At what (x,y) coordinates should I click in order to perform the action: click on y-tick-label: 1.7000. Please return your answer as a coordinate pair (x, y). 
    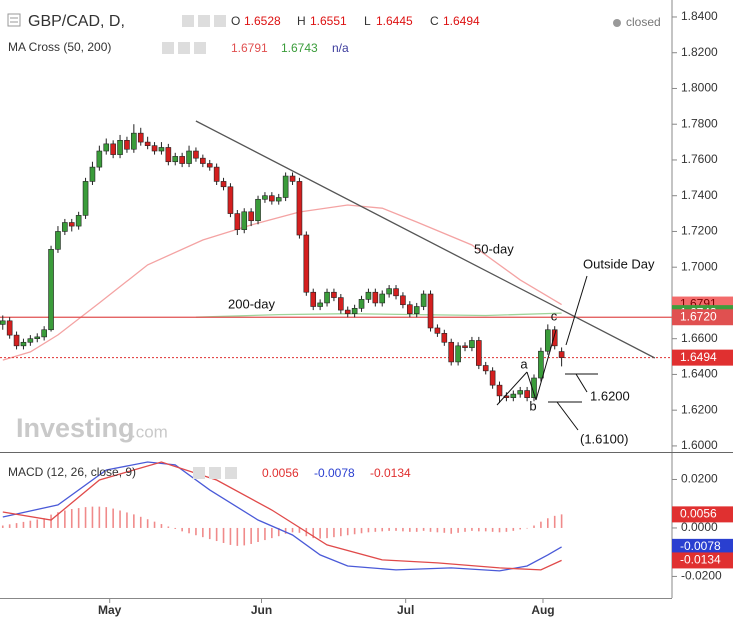
    Looking at the image, I should click on (699, 266).